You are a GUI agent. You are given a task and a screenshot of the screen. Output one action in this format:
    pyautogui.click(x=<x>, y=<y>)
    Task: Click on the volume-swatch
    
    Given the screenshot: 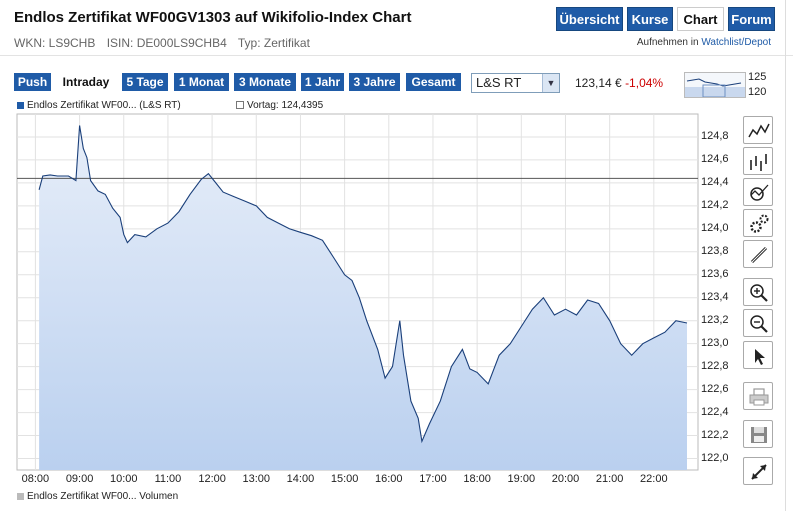 What is the action you would take?
    pyautogui.click(x=20, y=496)
    